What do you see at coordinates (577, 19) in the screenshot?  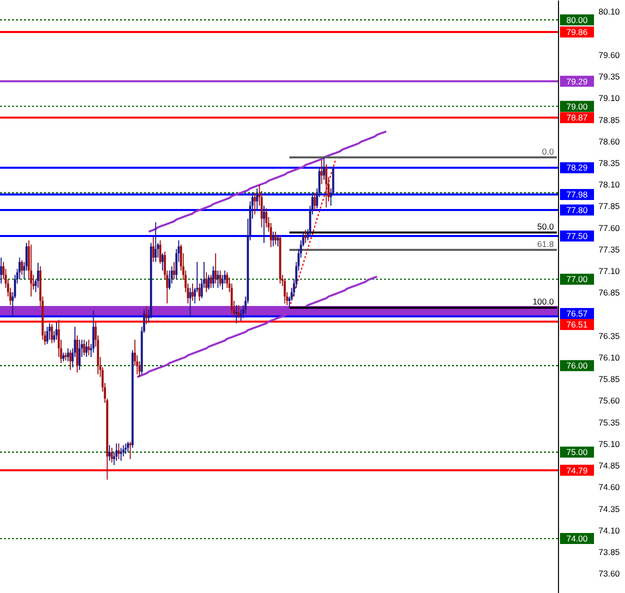 I see `ref-line-label: 80.00` at bounding box center [577, 19].